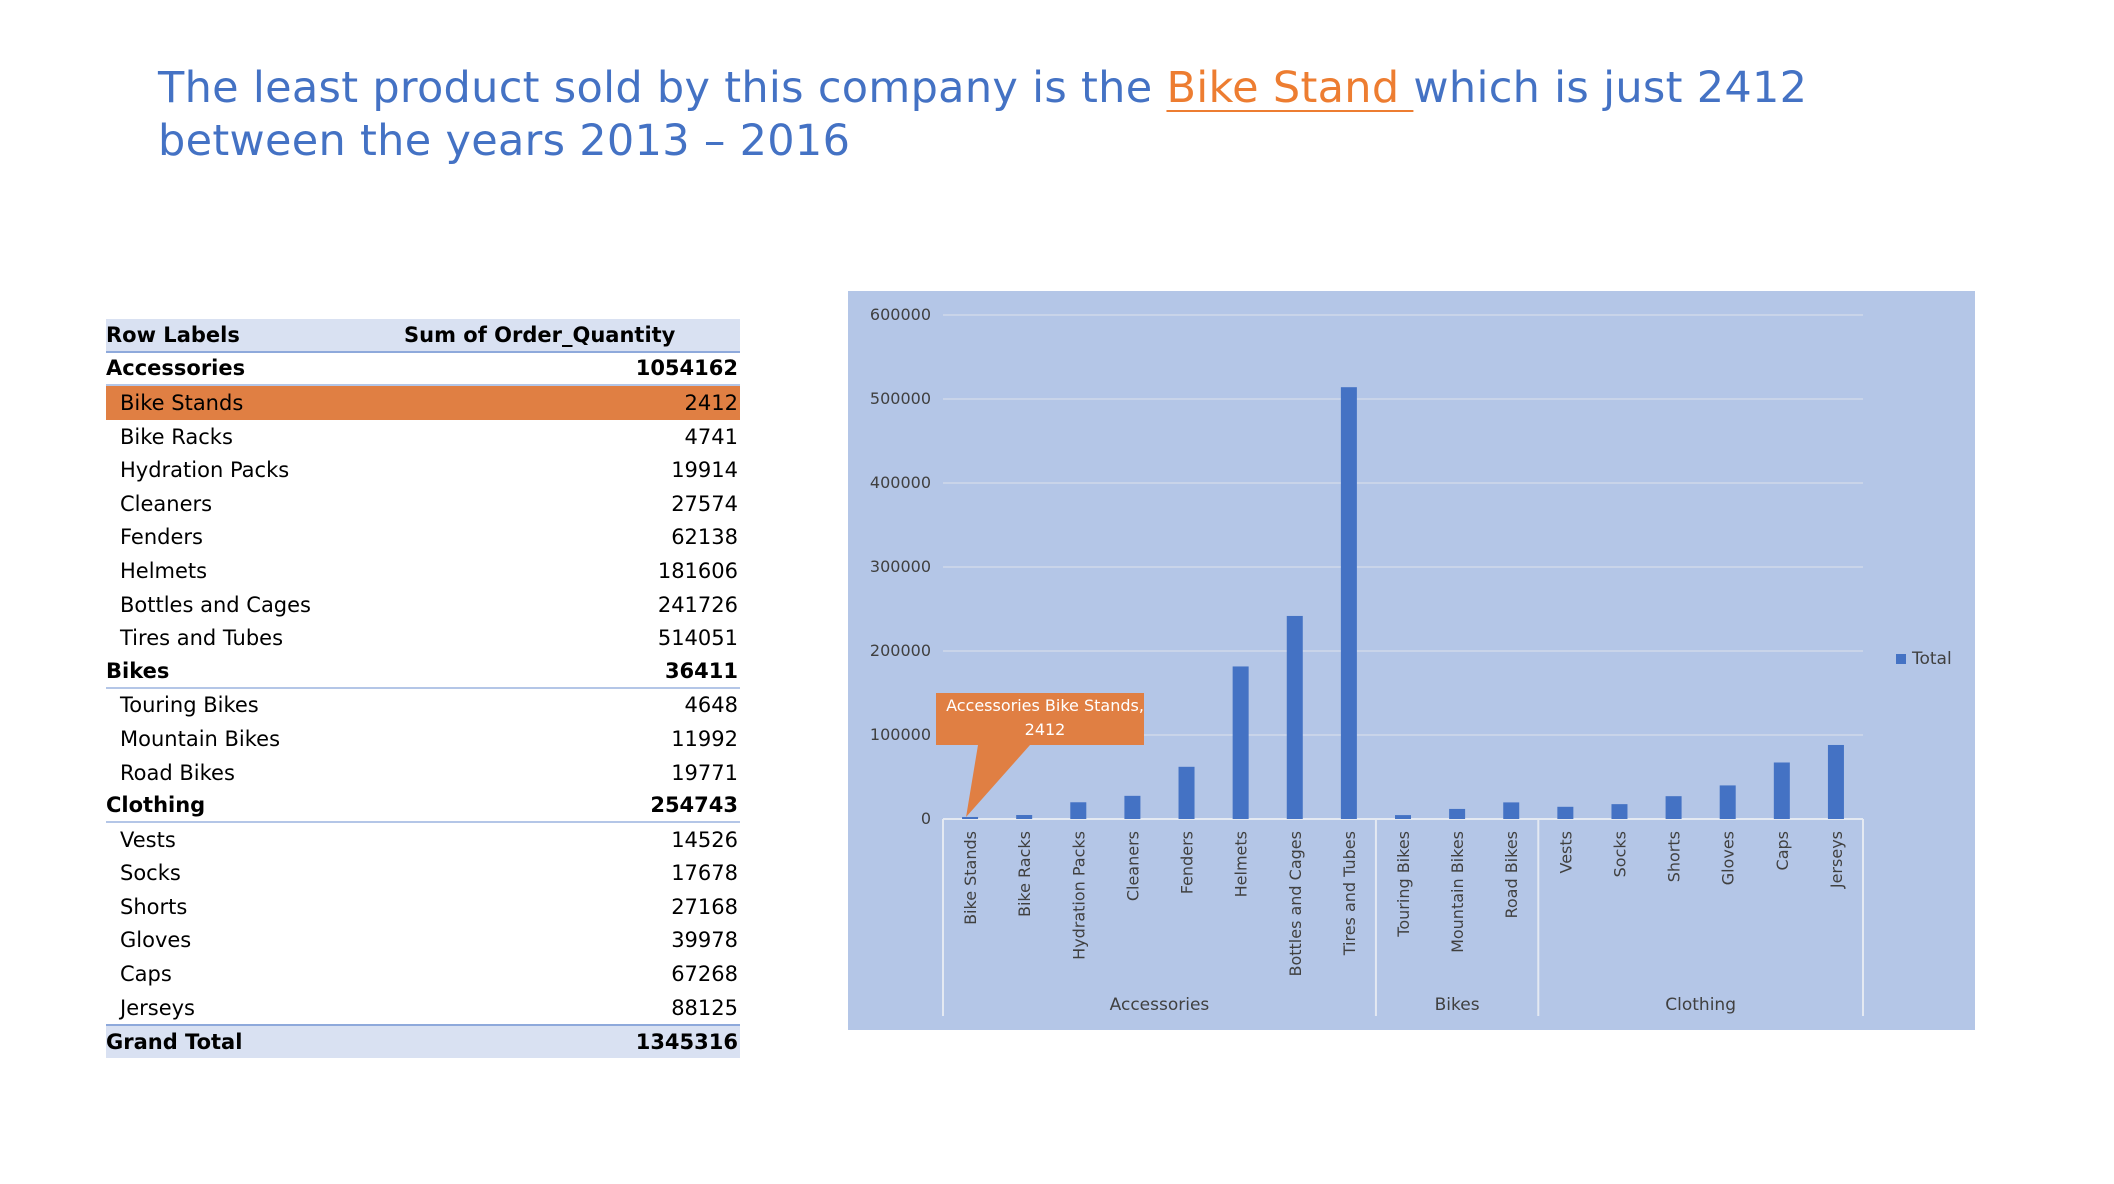 The height and width of the screenshot is (1184, 2114). Describe the element at coordinates (423, 538) in the screenshot. I see `pivot-item-row: Fenders 62138` at that location.